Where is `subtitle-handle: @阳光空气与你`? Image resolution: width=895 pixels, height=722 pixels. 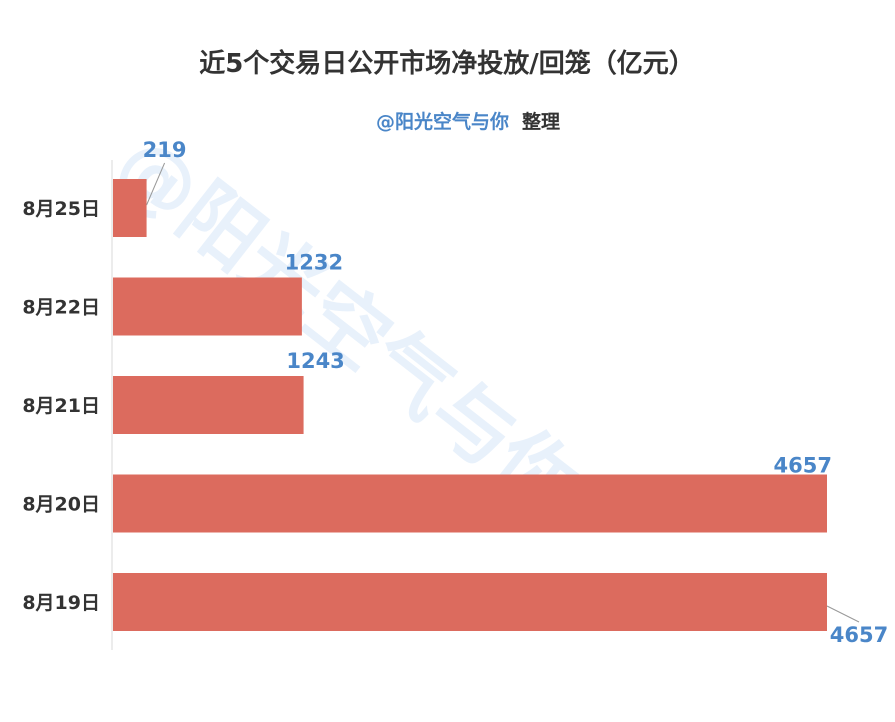 subtitle-handle: @阳光空气与你 is located at coordinates (442, 121).